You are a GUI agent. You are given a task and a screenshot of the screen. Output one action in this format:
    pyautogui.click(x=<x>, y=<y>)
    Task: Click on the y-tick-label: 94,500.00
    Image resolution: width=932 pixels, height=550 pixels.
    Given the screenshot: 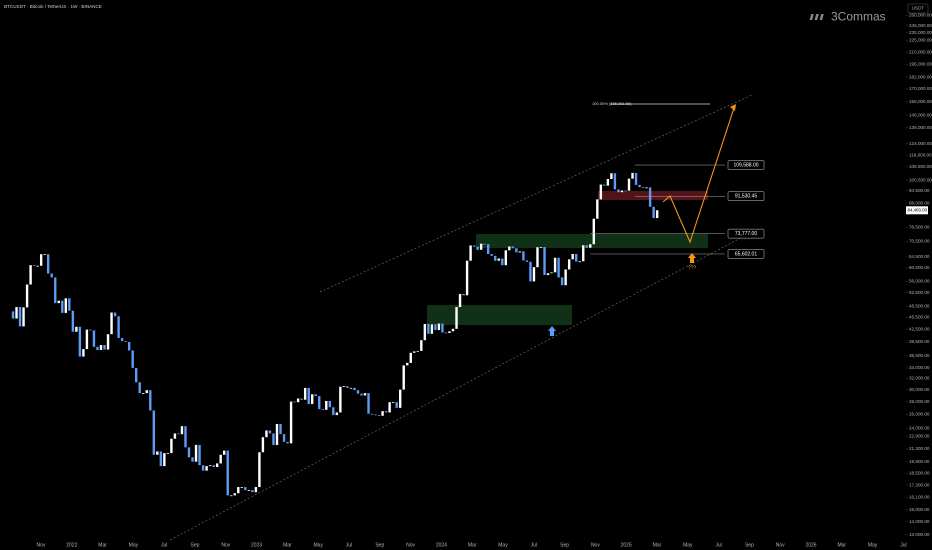 What is the action you would take?
    pyautogui.click(x=919, y=190)
    